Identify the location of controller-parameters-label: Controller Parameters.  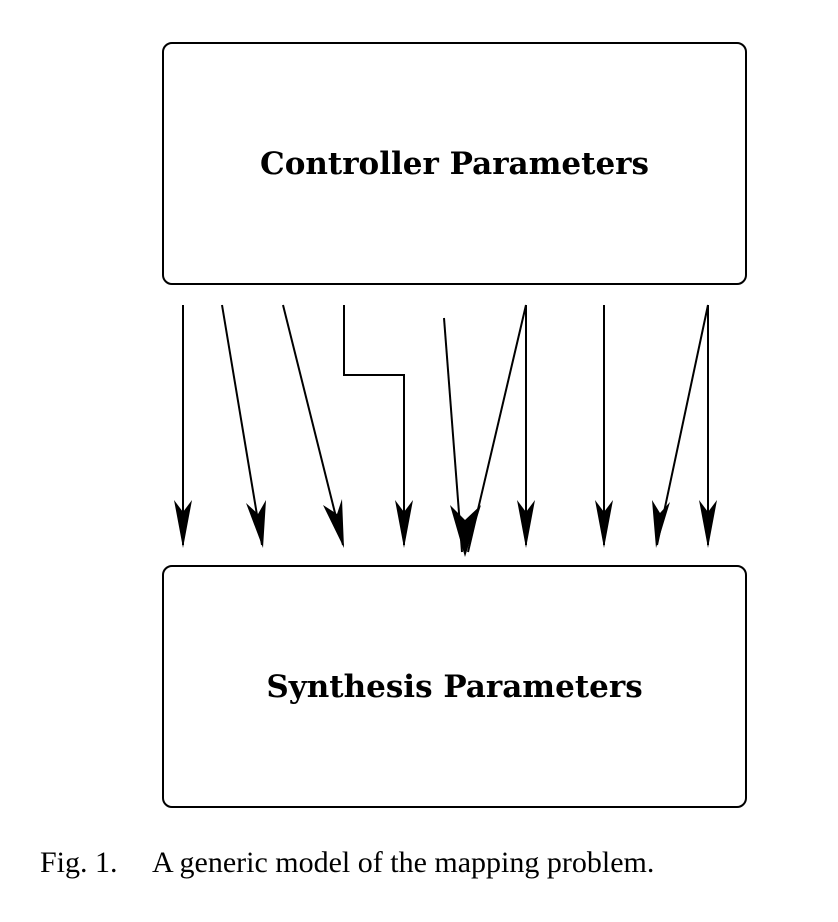
(454, 163).